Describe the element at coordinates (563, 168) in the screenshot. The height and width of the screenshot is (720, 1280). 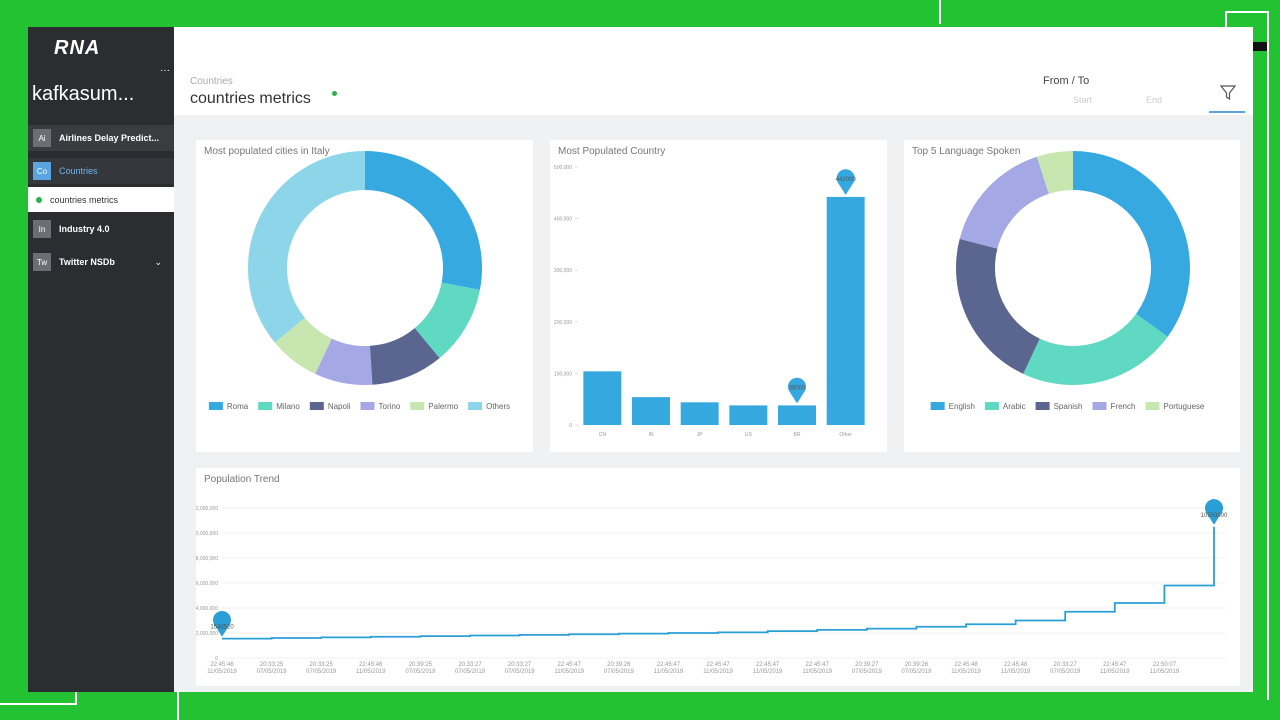
I see `y-tick-label: 500,000` at that location.